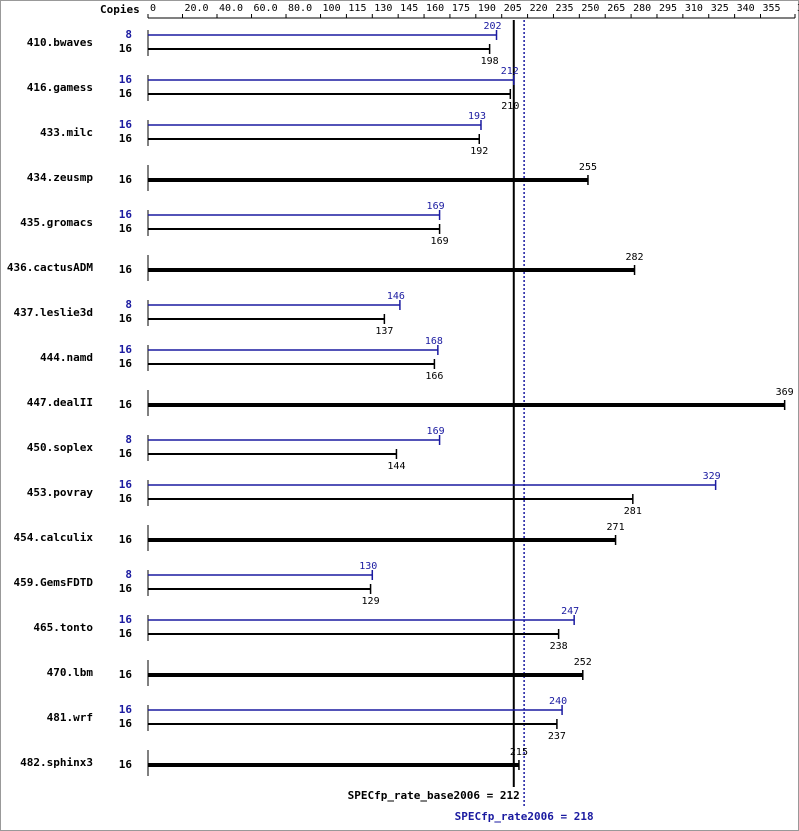  Describe the element at coordinates (66, 132) in the screenshot. I see `benchmark-label: 433.milc` at that location.